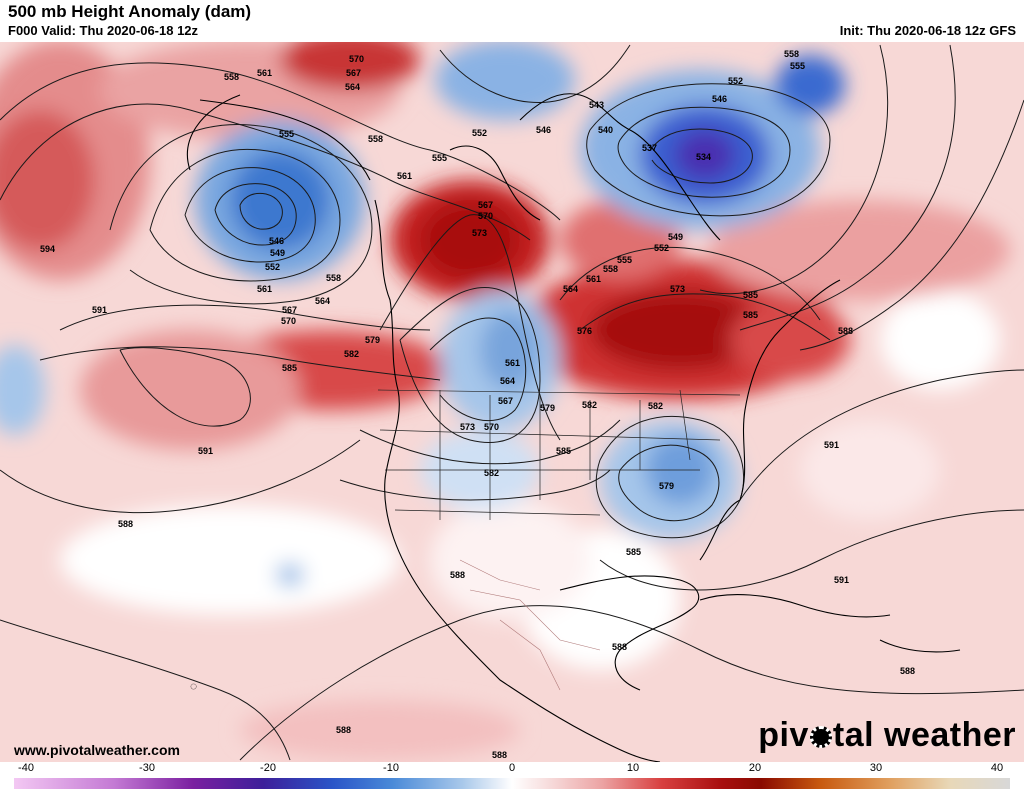 The width and height of the screenshot is (1024, 791). I want to click on colorbar-tick: 20, so click(755, 768).